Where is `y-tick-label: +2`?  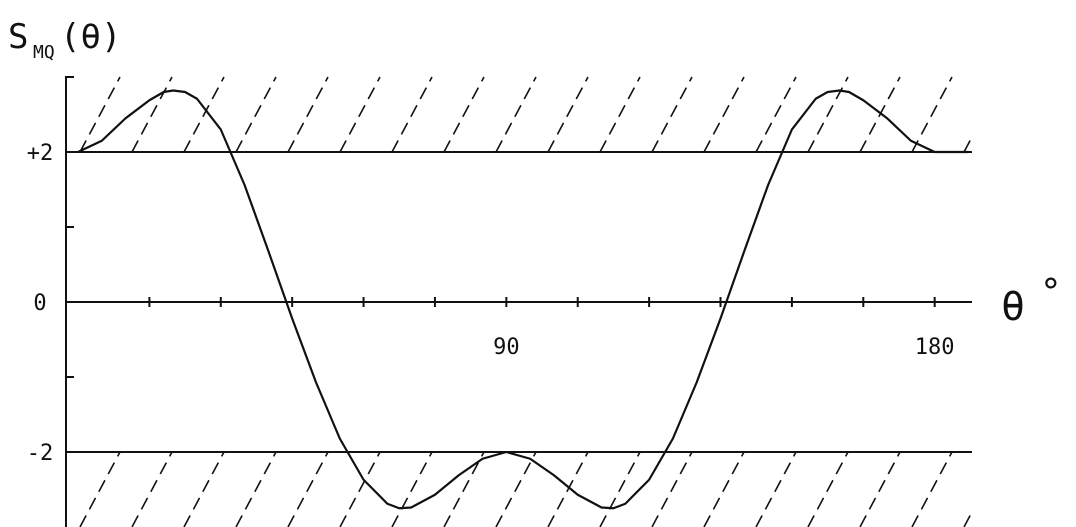 y-tick-label: +2 is located at coordinates (40, 153).